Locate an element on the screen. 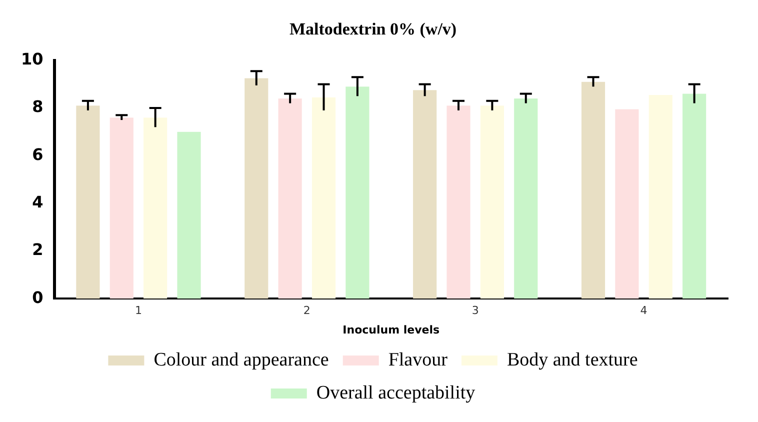 Image resolution: width=758 pixels, height=422 pixels. x-tick-label: 1 is located at coordinates (138, 311).